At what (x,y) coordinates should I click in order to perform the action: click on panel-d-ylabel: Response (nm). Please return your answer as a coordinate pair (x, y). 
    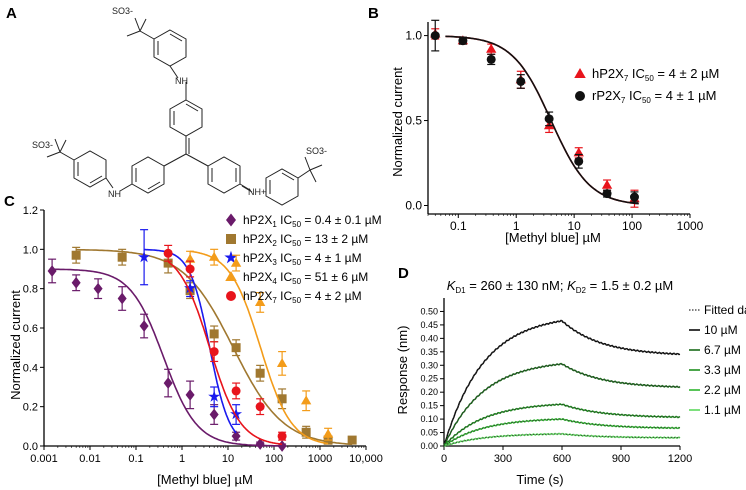
    Looking at the image, I should click on (402, 370).